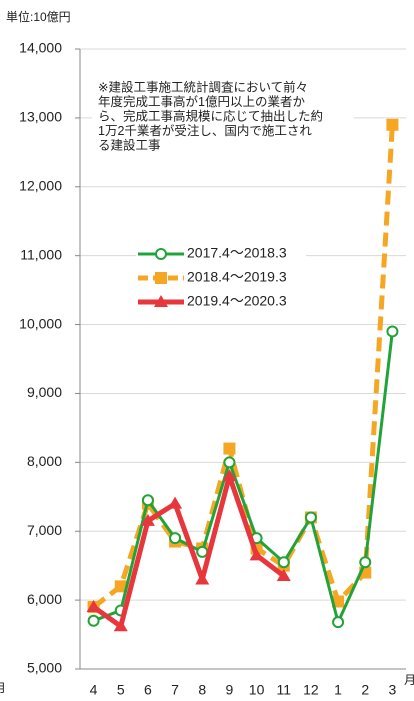  What do you see at coordinates (129, 144) in the screenshot?
I see `annotation-line: る建設工事` at bounding box center [129, 144].